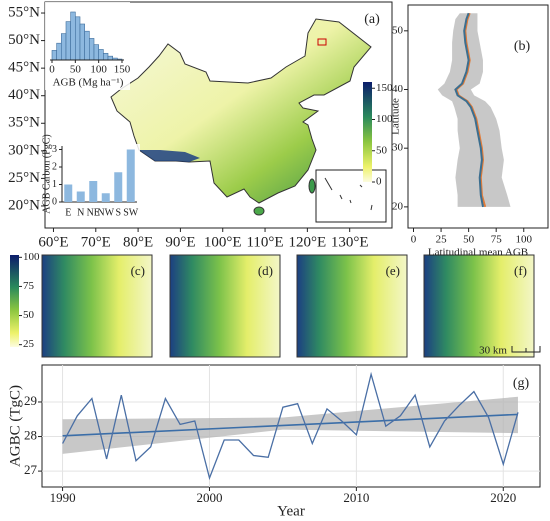 The width and height of the screenshot is (550, 521). What do you see at coordinates (29, 344) in the screenshot?
I see `colorbar-label: 25` at bounding box center [29, 344].